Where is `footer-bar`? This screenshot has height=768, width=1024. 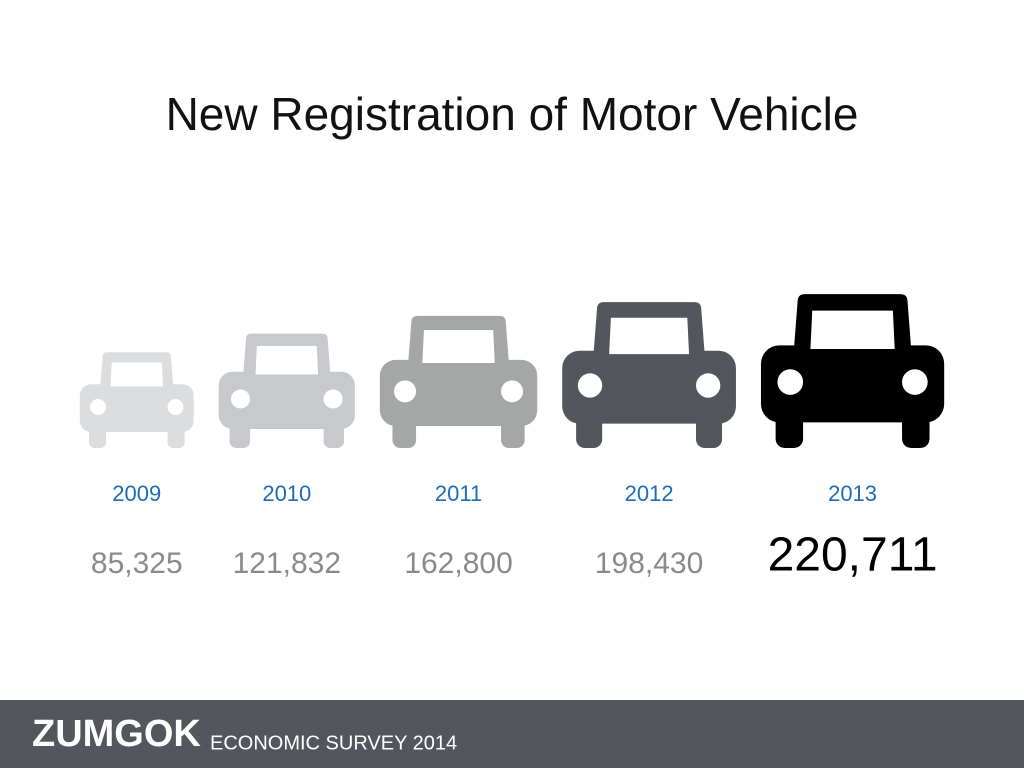
footer-bar is located at coordinates (512, 734).